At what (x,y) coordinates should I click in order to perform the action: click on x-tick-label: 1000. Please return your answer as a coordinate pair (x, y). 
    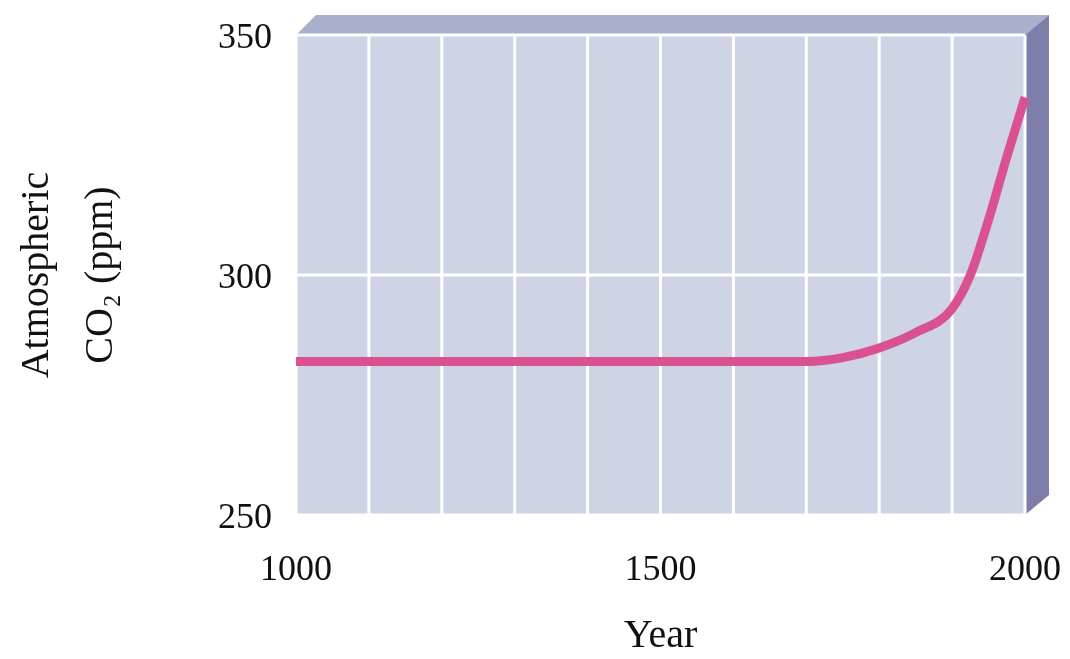
    Looking at the image, I should click on (296, 568).